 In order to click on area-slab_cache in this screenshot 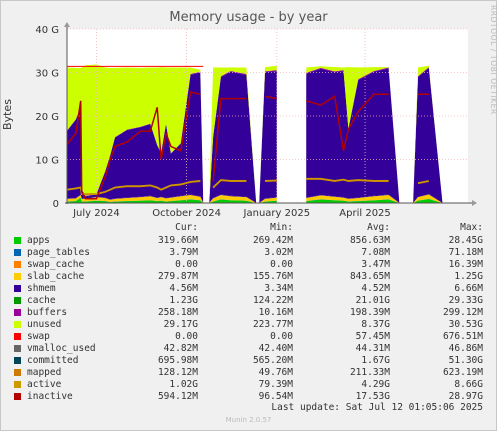, I will do `click(266, 198)`.